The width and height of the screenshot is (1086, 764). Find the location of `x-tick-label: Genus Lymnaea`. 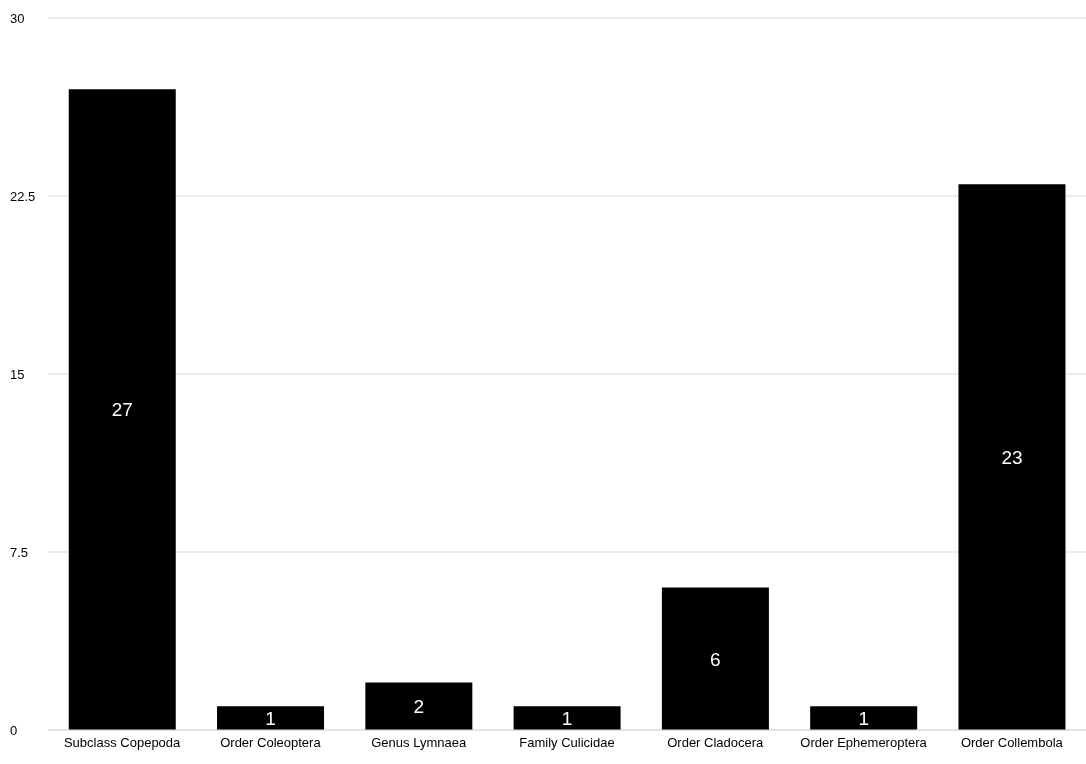

x-tick-label: Genus Lymnaea is located at coordinates (419, 743).